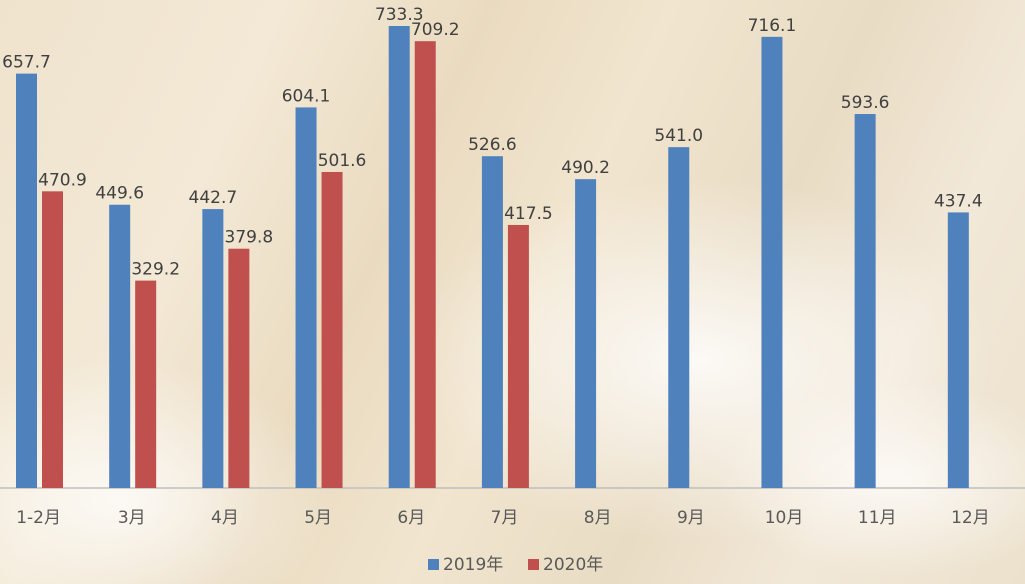 The height and width of the screenshot is (584, 1025). Describe the element at coordinates (26, 63) in the screenshot. I see `data-label-2019-0: 657.7` at that location.